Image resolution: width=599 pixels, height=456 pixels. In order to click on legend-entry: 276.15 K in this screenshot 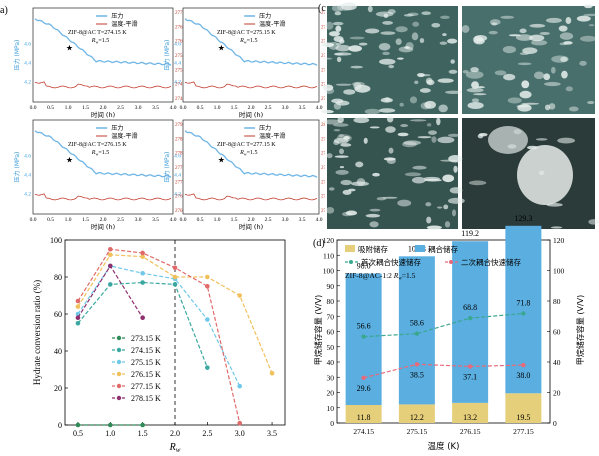, I will do `click(146, 374)`.